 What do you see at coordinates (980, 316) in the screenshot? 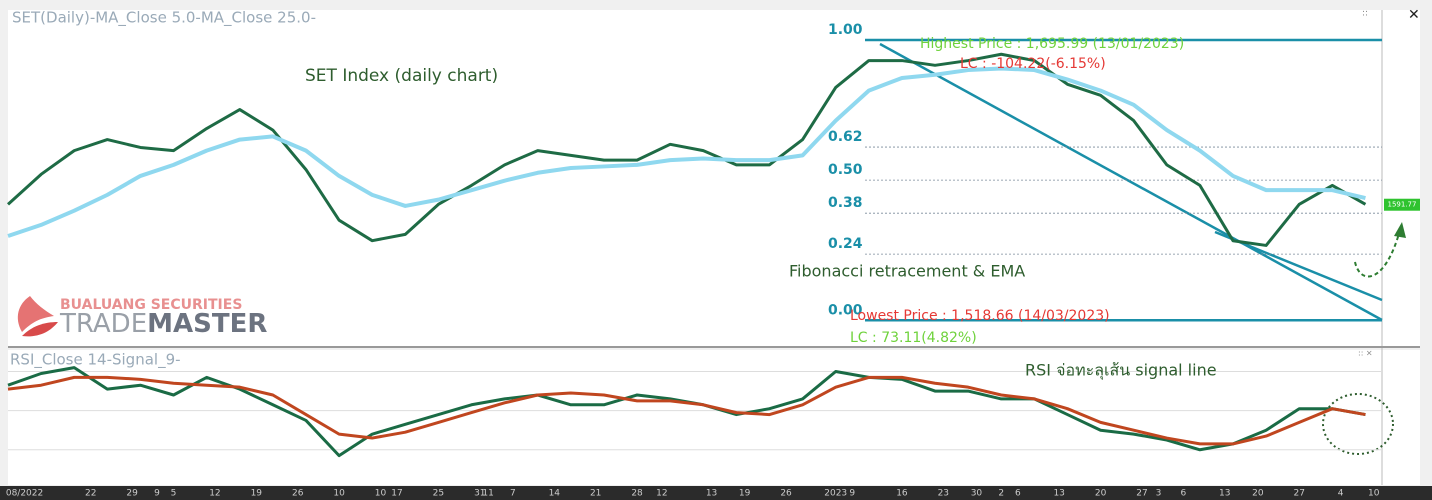
I see `annotation: Lowest Price : 1,518.66 (14/03/2023)` at bounding box center [980, 316].